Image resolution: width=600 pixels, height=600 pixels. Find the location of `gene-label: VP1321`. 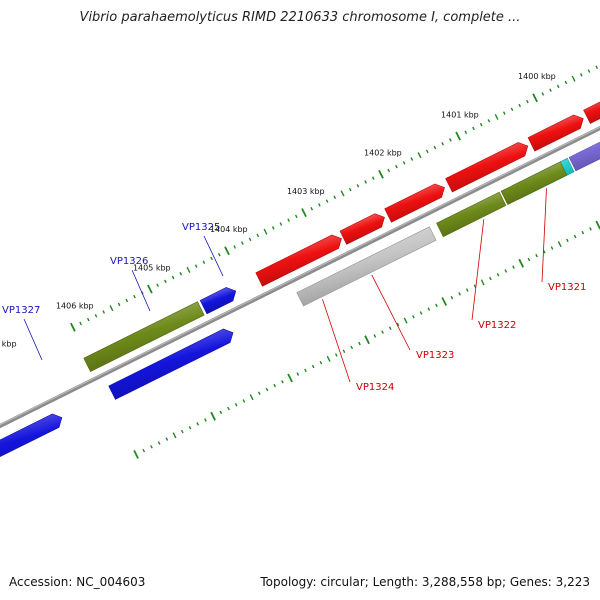

gene-label: VP1321 is located at coordinates (567, 287).